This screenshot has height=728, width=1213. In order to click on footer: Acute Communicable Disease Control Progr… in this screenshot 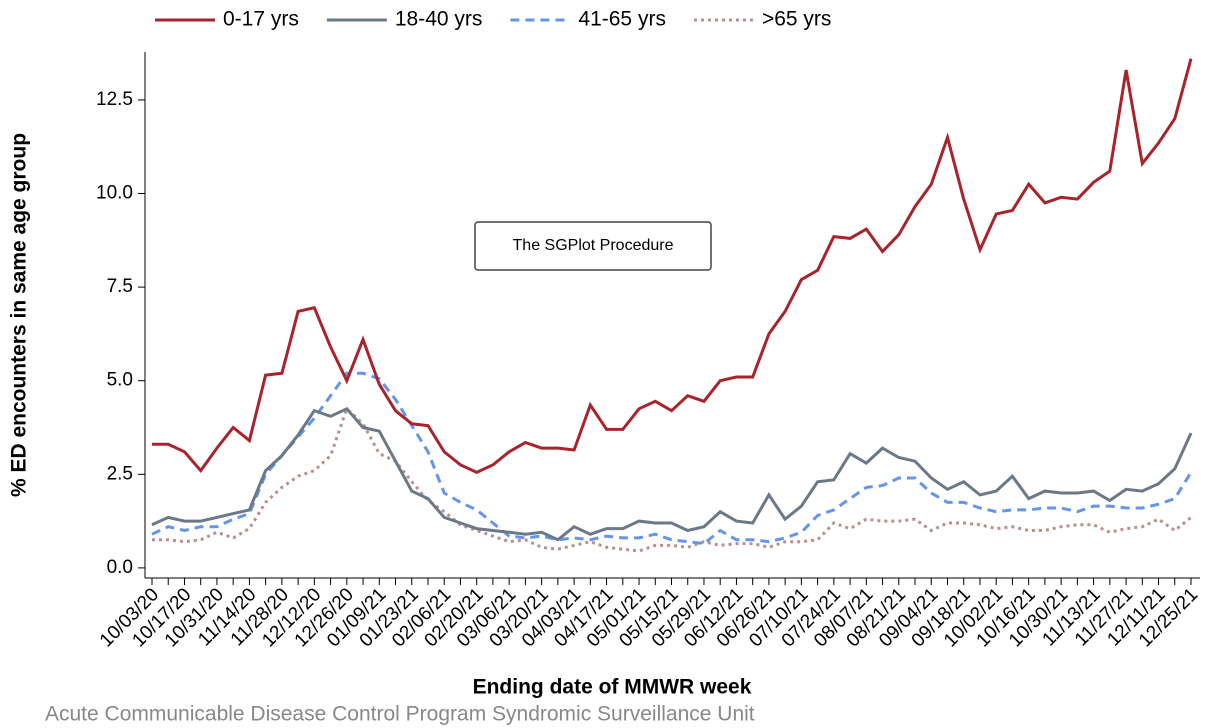, I will do `click(400, 714)`.